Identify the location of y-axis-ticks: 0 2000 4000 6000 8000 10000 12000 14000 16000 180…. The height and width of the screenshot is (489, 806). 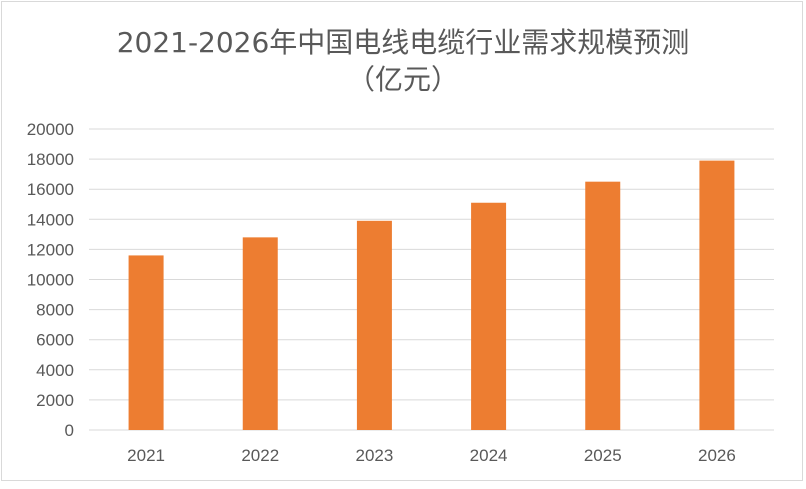
(50, 280).